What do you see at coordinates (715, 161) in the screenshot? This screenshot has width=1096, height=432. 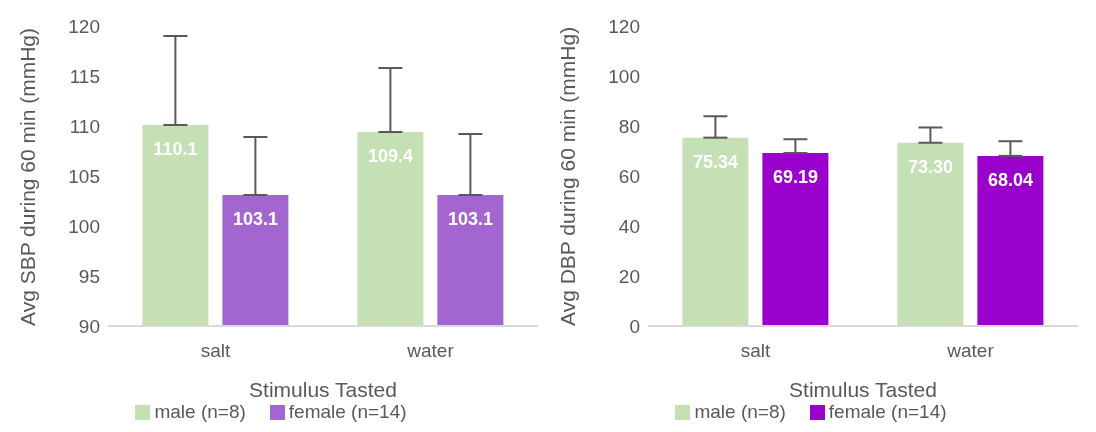 I see `data-label: 75.34` at bounding box center [715, 161].